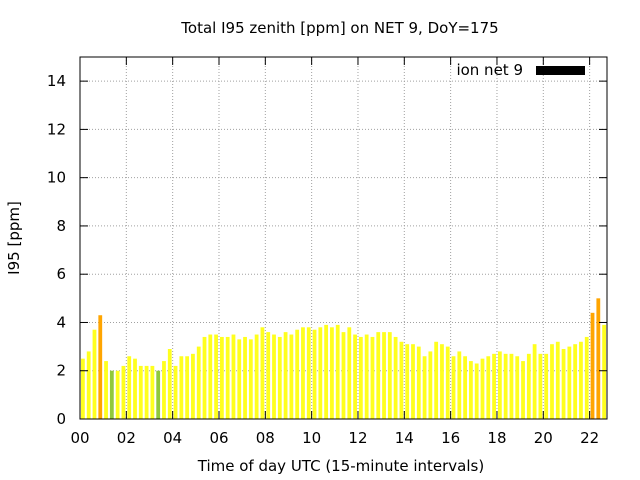  What do you see at coordinates (543, 438) in the screenshot?
I see `x-tick-label: 20` at bounding box center [543, 438].